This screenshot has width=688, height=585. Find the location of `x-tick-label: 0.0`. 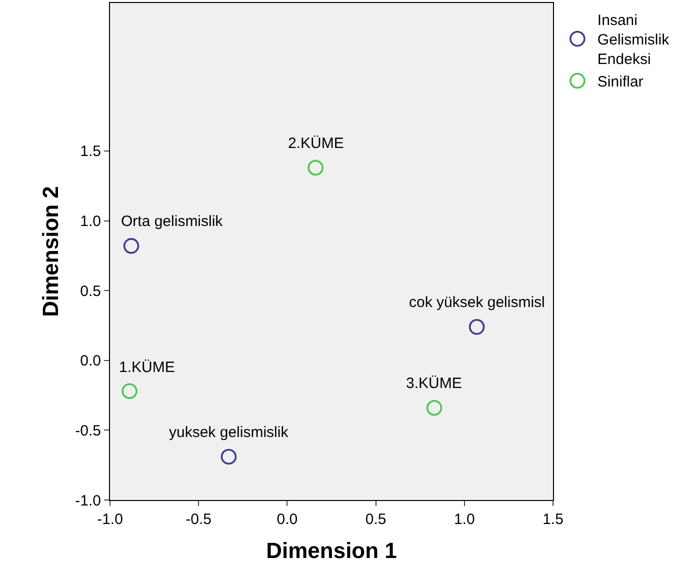

x-tick-label: 0.0 is located at coordinates (287, 519).